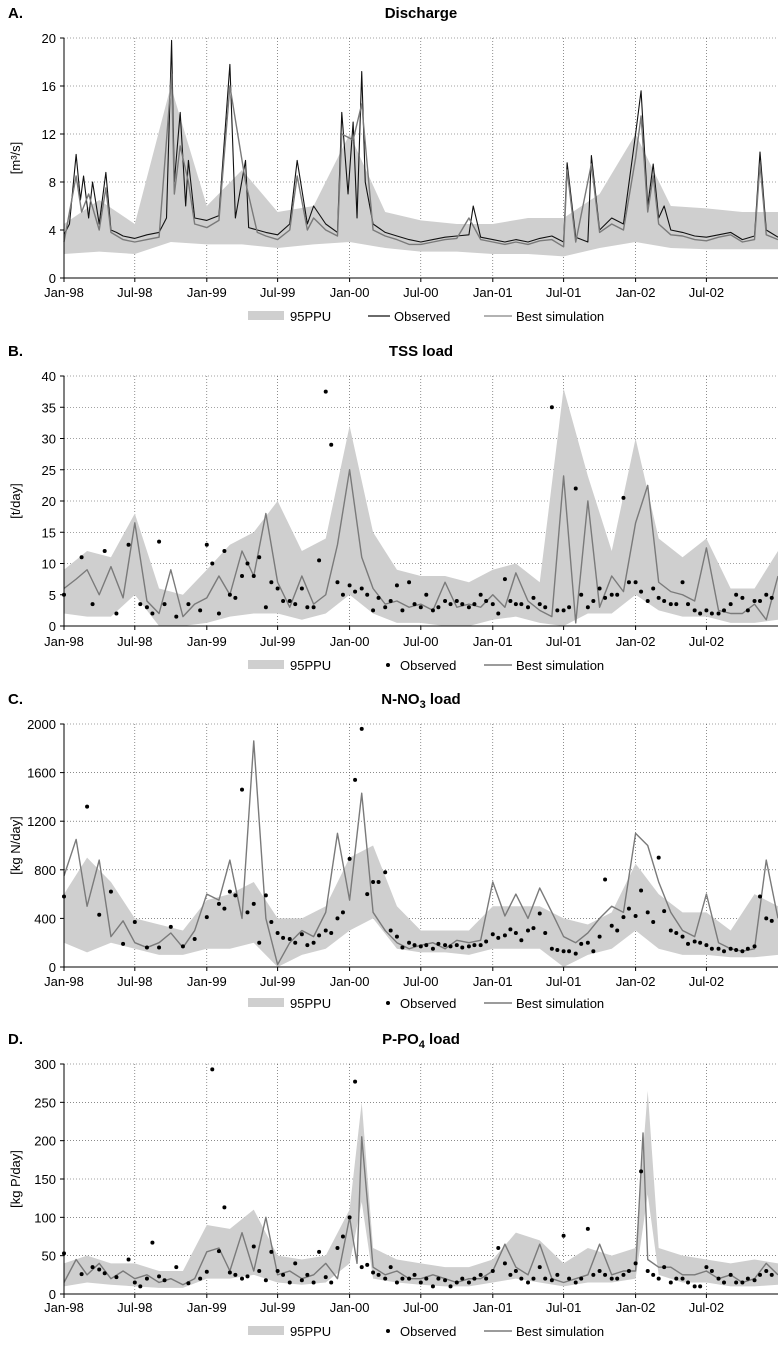 The height and width of the screenshot is (1354, 778). Describe the element at coordinates (277, 292) in the screenshot. I see `x-tick-label: Jul-99` at that location.